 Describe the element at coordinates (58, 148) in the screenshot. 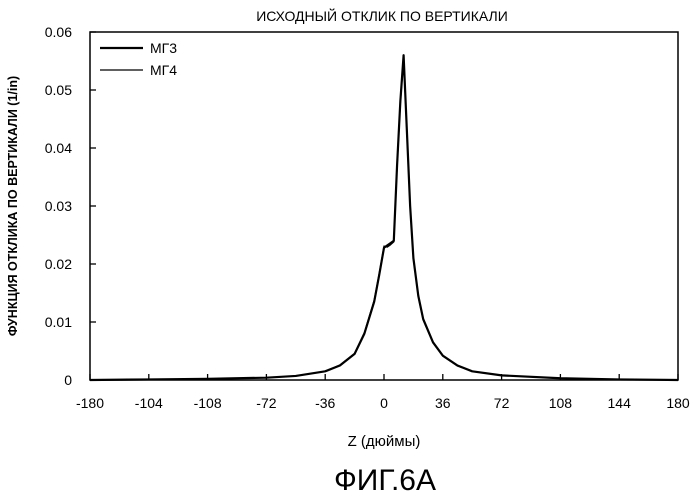

I see `y-tick-label: 0.04` at that location.